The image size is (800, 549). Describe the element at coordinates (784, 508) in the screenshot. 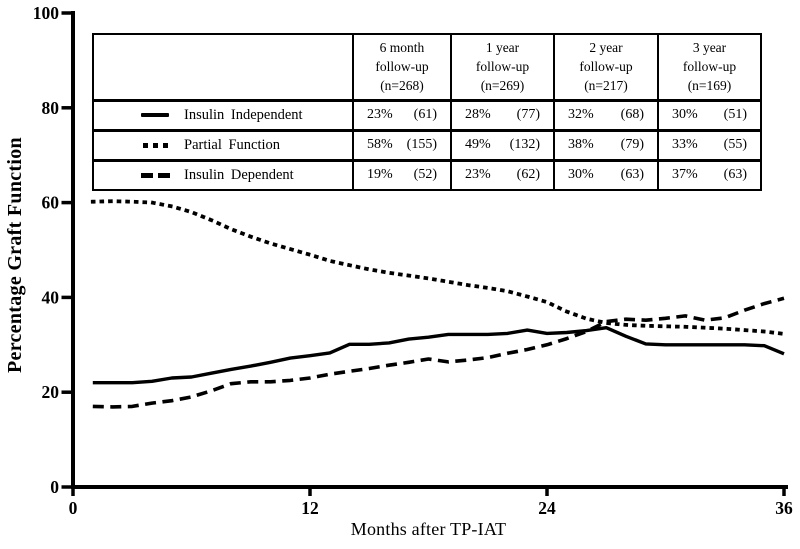

I see `x-tick-label: 36` at that location.